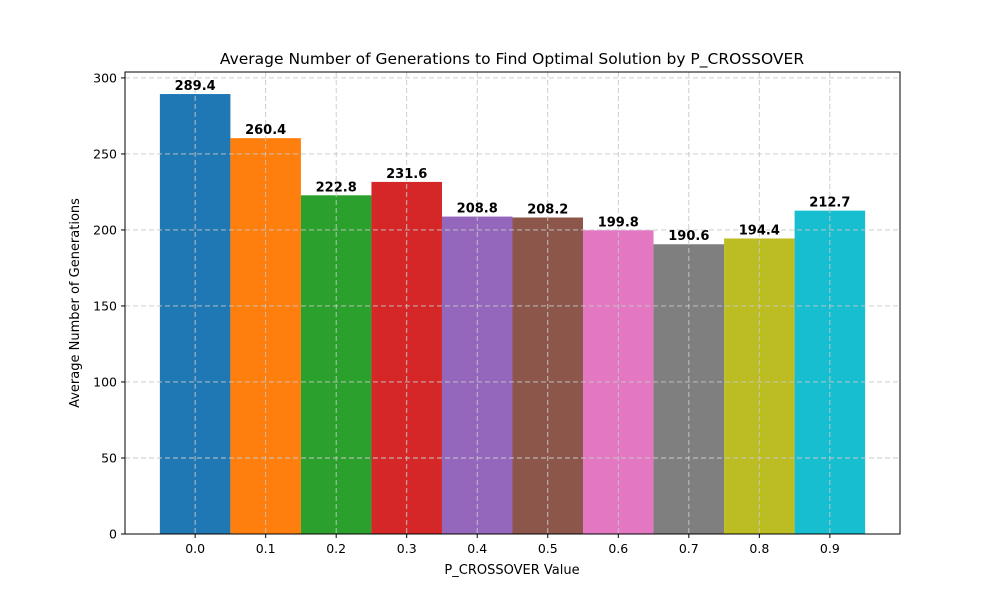 This screenshot has width=1000, height=600. What do you see at coordinates (407, 548) in the screenshot?
I see `x-tick-label: 0.3` at bounding box center [407, 548].